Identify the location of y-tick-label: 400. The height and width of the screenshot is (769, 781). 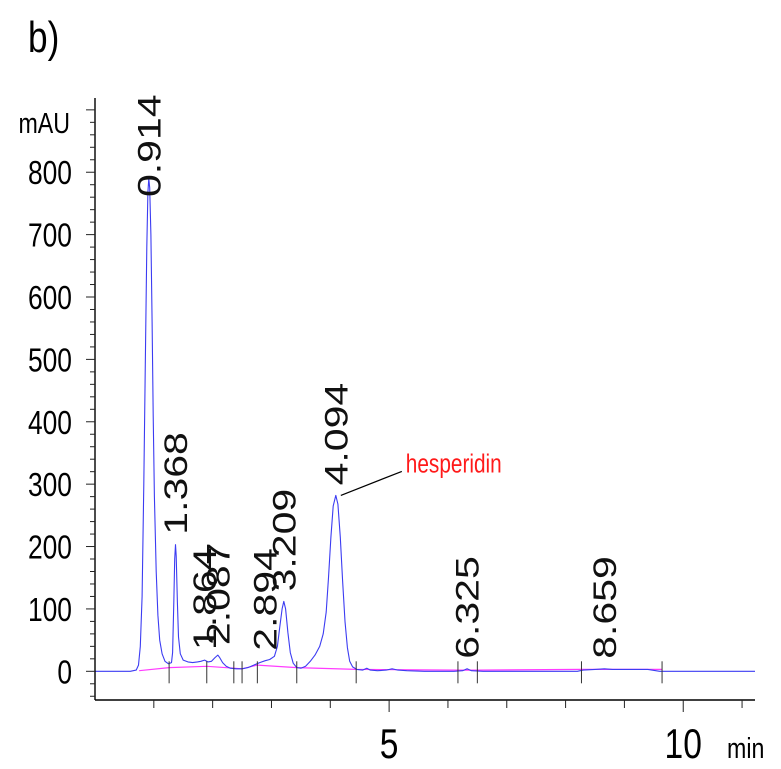
(50, 423).